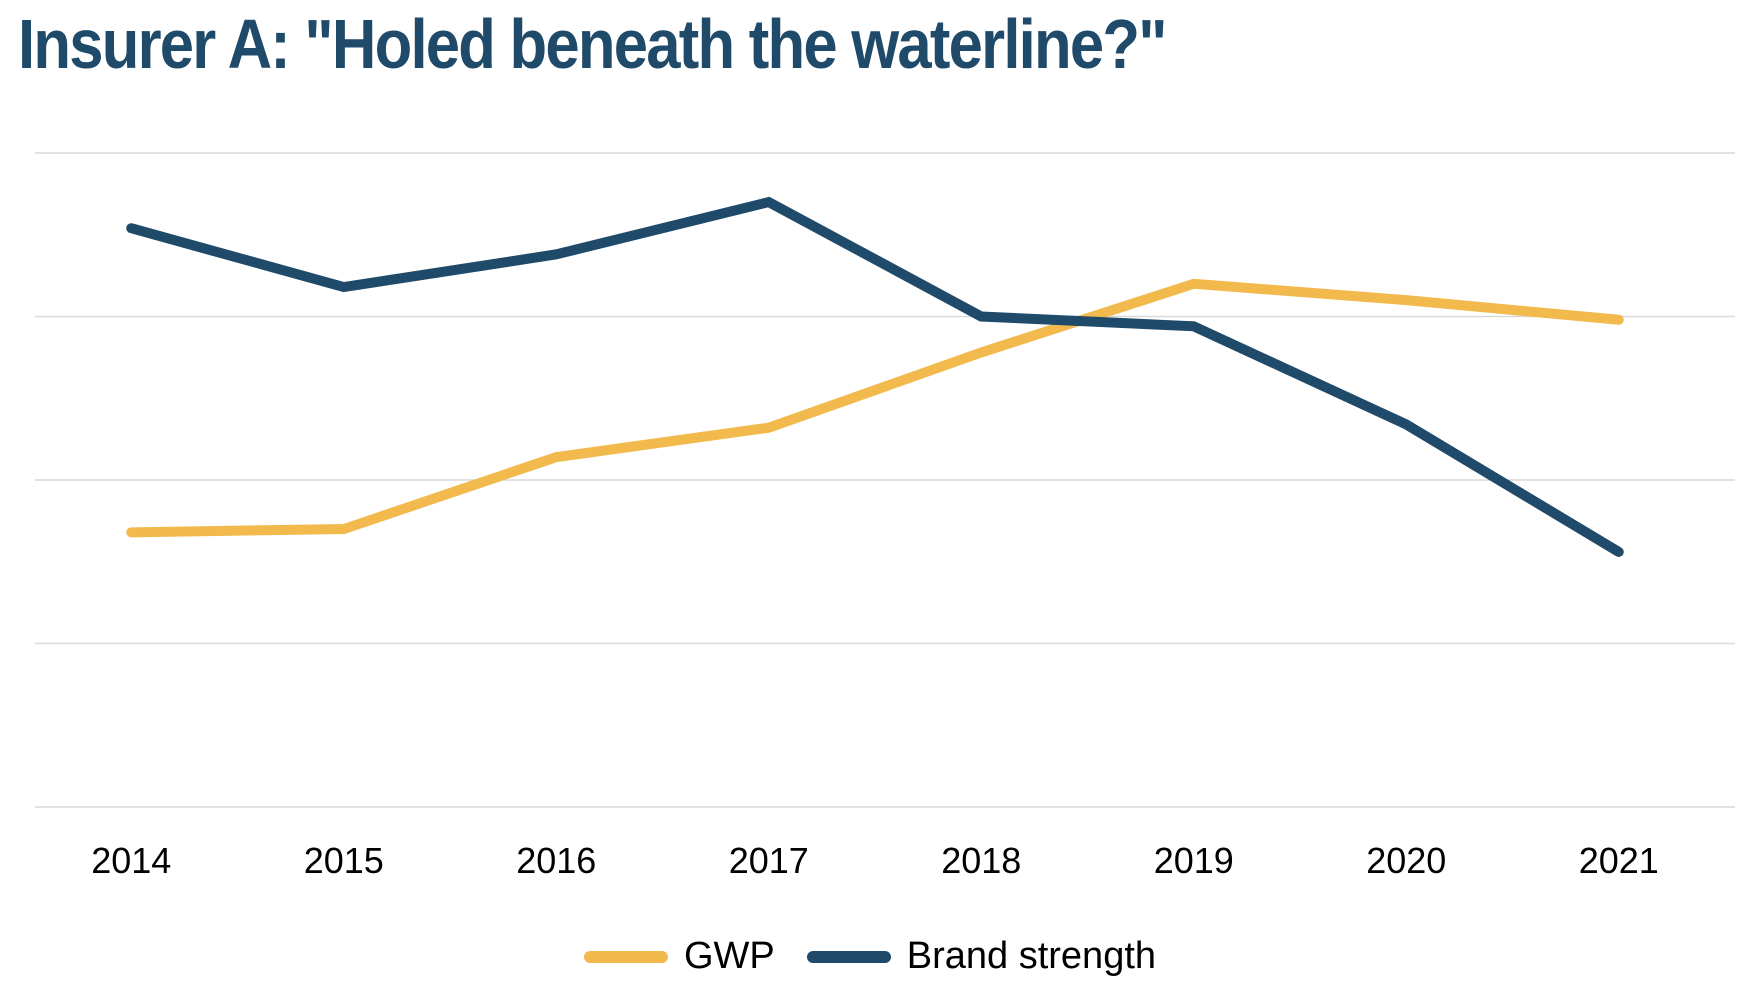 The image size is (1740, 1000). I want to click on legend-swatch-gwp, so click(625, 956).